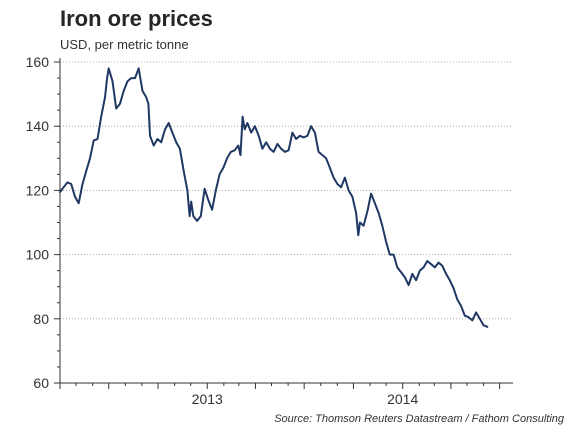 The height and width of the screenshot is (430, 572). I want to click on y-tick-label-60: 60, so click(41, 383).